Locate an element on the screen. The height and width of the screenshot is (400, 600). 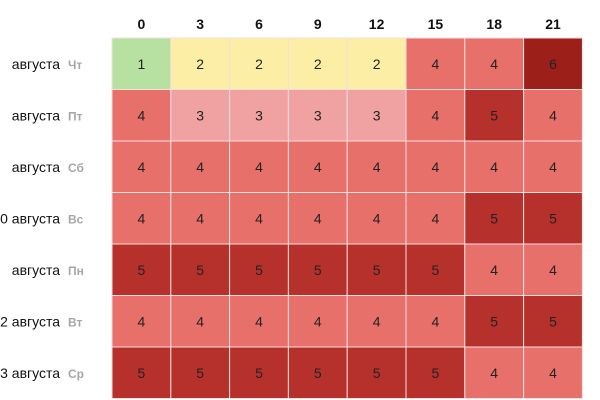
cell-value: 1 is located at coordinates (142, 64).